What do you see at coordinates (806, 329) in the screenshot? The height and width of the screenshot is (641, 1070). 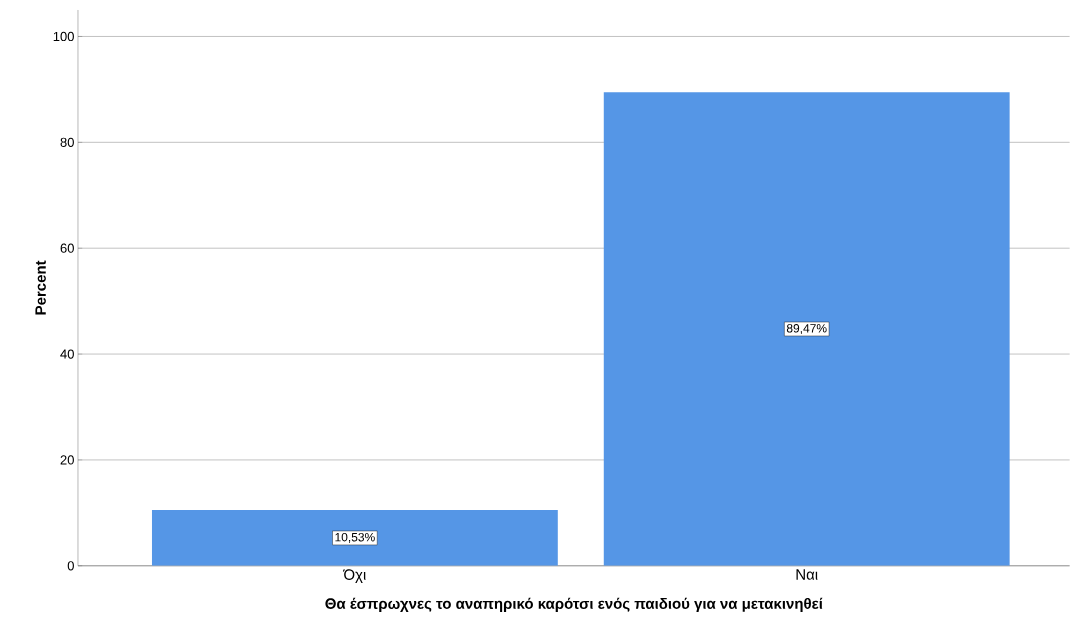 I see `data-label: 89,47%` at bounding box center [806, 329].